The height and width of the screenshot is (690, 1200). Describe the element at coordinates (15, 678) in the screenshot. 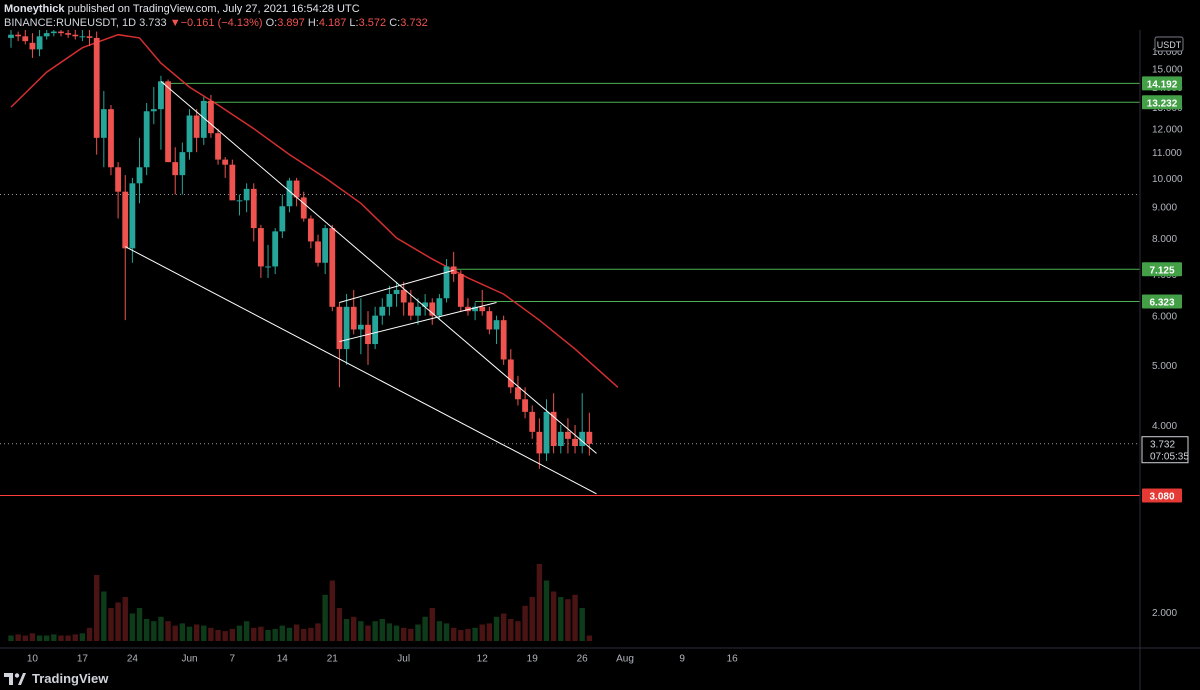

I see `tradingview-logo-icon` at that location.